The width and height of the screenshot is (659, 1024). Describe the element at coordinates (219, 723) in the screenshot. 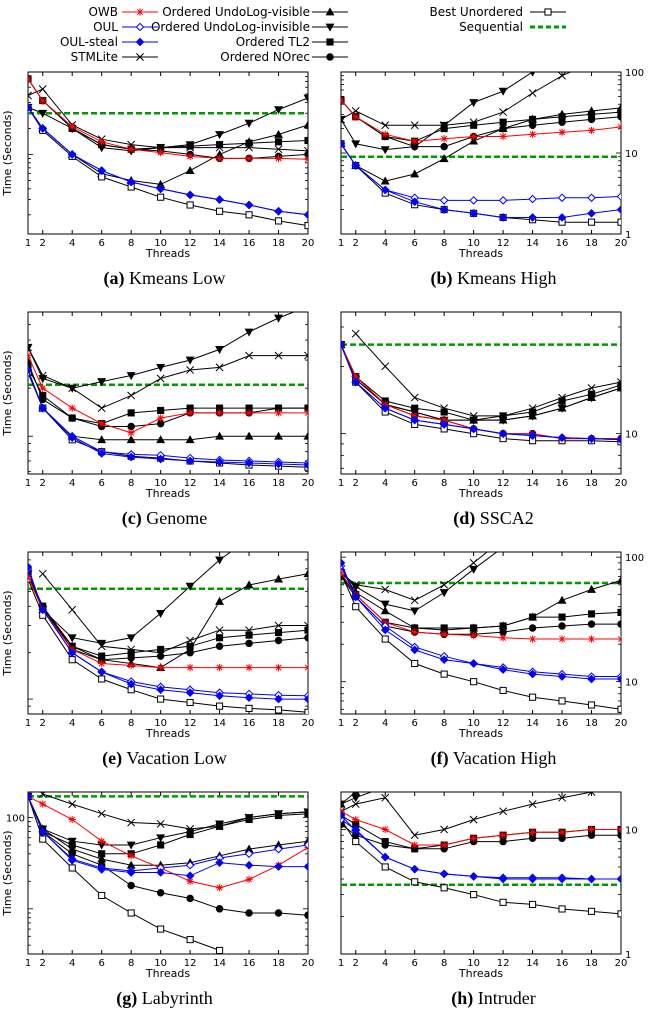

I see `x-tick-label: 14` at that location.